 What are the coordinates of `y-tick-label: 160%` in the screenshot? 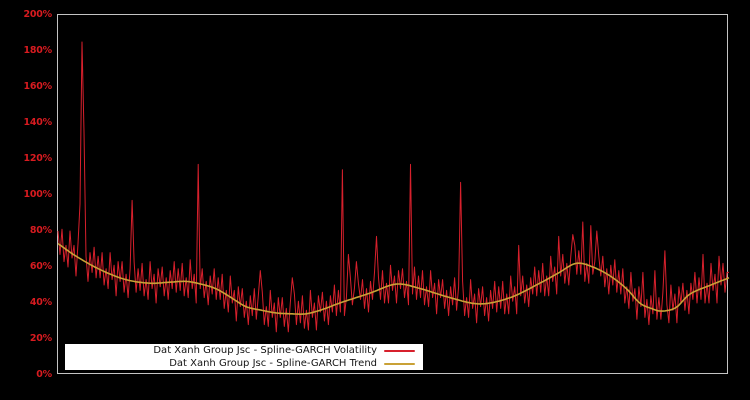 It's located at (37, 86).